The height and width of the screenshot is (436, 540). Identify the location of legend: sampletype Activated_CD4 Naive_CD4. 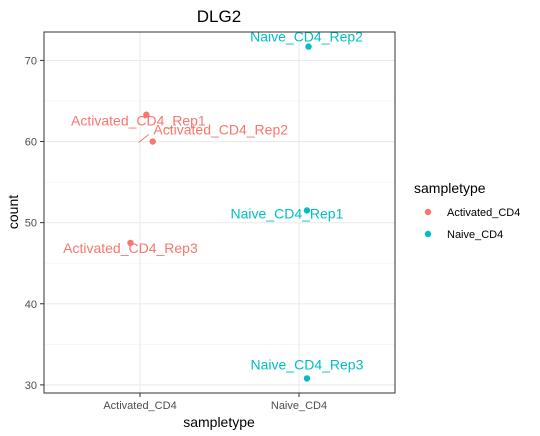
(467, 210).